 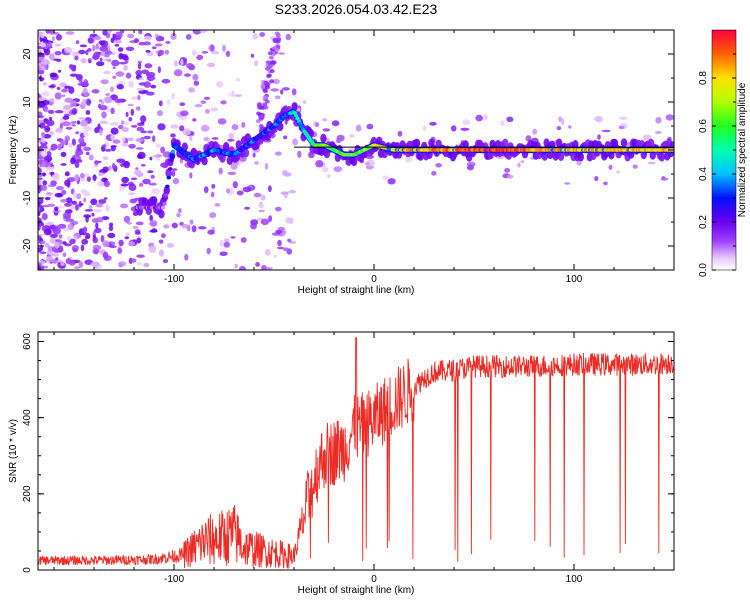 What do you see at coordinates (356, 290) in the screenshot?
I see `spectrogram-xlabel: Height of straight line (km)` at bounding box center [356, 290].